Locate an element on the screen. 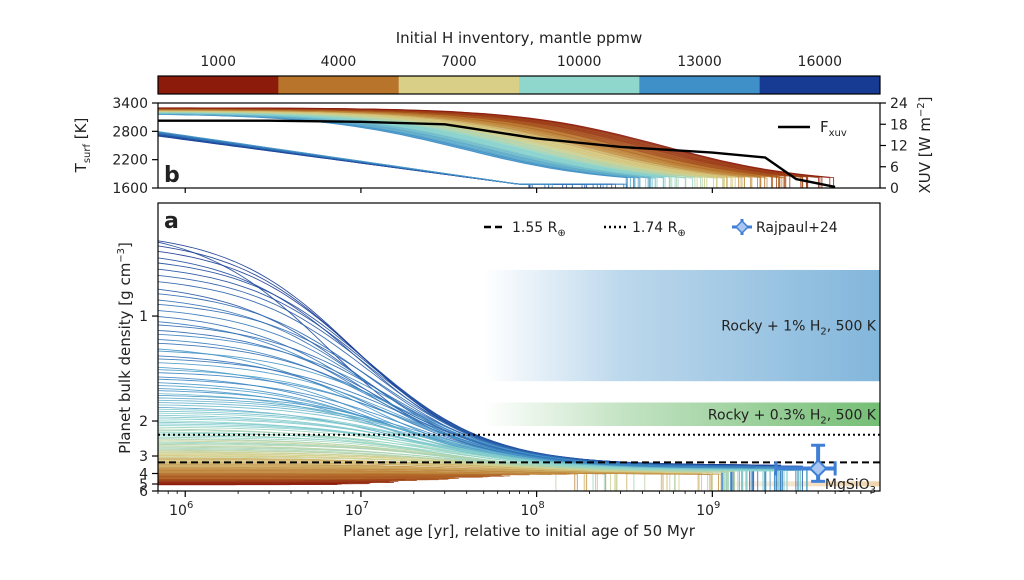 Image resolution: width=1024 pixels, height=580 pixels. x-tick-label: 10⁶ is located at coordinates (181, 509).